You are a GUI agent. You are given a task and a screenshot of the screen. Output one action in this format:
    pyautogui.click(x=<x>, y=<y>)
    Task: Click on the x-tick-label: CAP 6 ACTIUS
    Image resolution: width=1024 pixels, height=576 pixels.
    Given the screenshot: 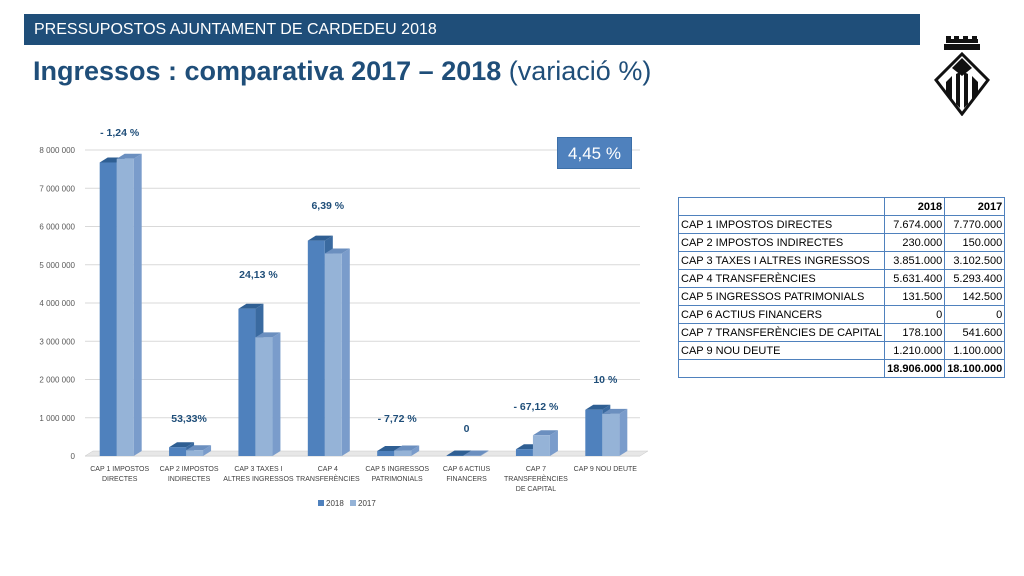 What is the action you would take?
    pyautogui.click(x=467, y=469)
    